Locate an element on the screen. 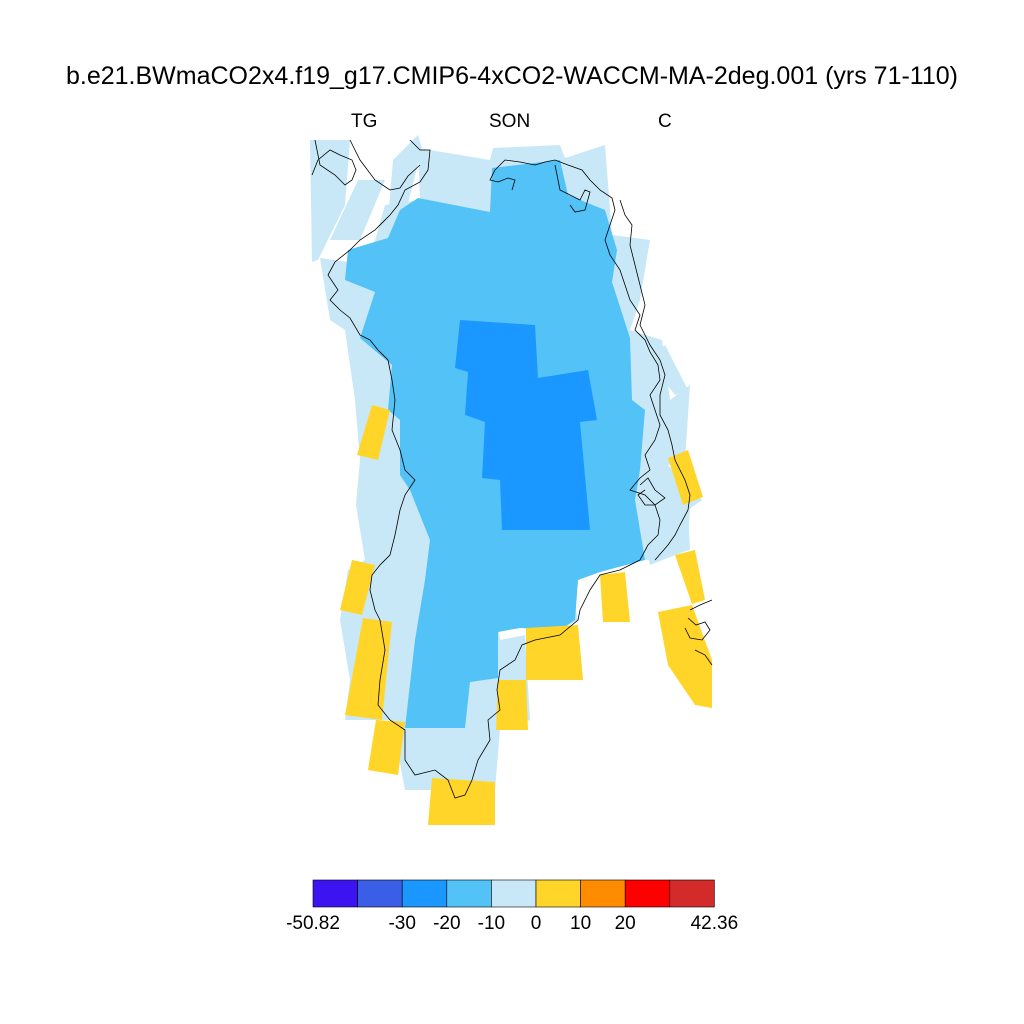 Image resolution: width=1024 pixels, height=1024 pixels. colorbar-tick-label: 10 is located at coordinates (581, 923).